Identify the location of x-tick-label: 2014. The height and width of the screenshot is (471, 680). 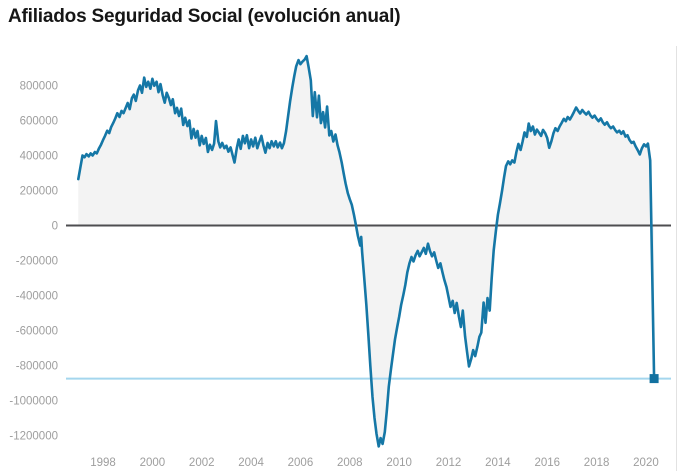
(498, 463).